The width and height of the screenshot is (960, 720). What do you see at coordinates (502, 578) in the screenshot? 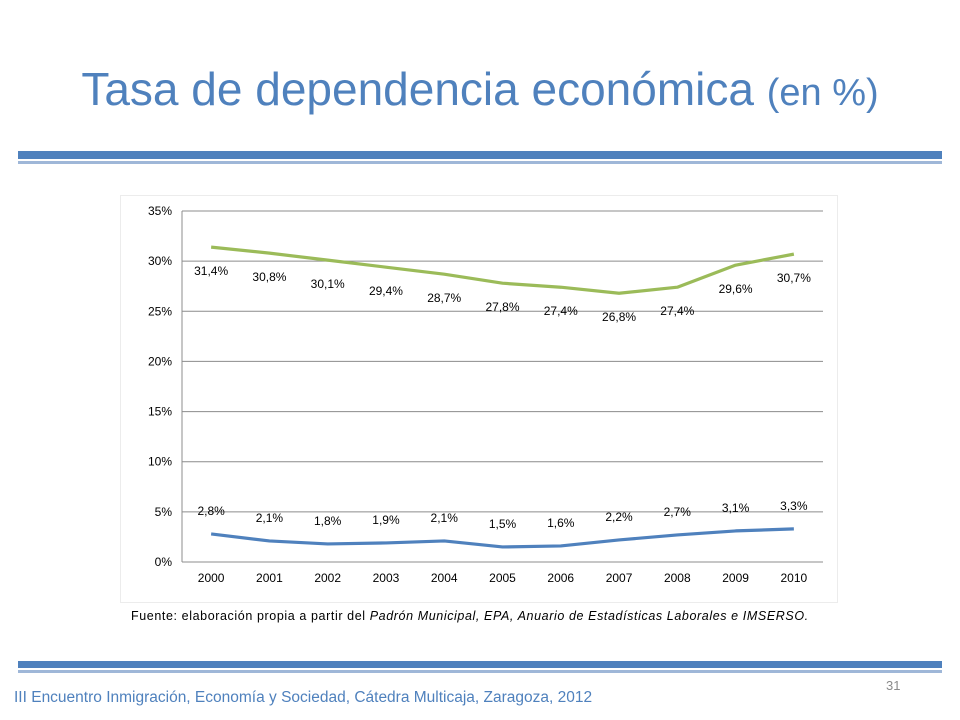
I see `x-tick-label: 2005` at bounding box center [502, 578].